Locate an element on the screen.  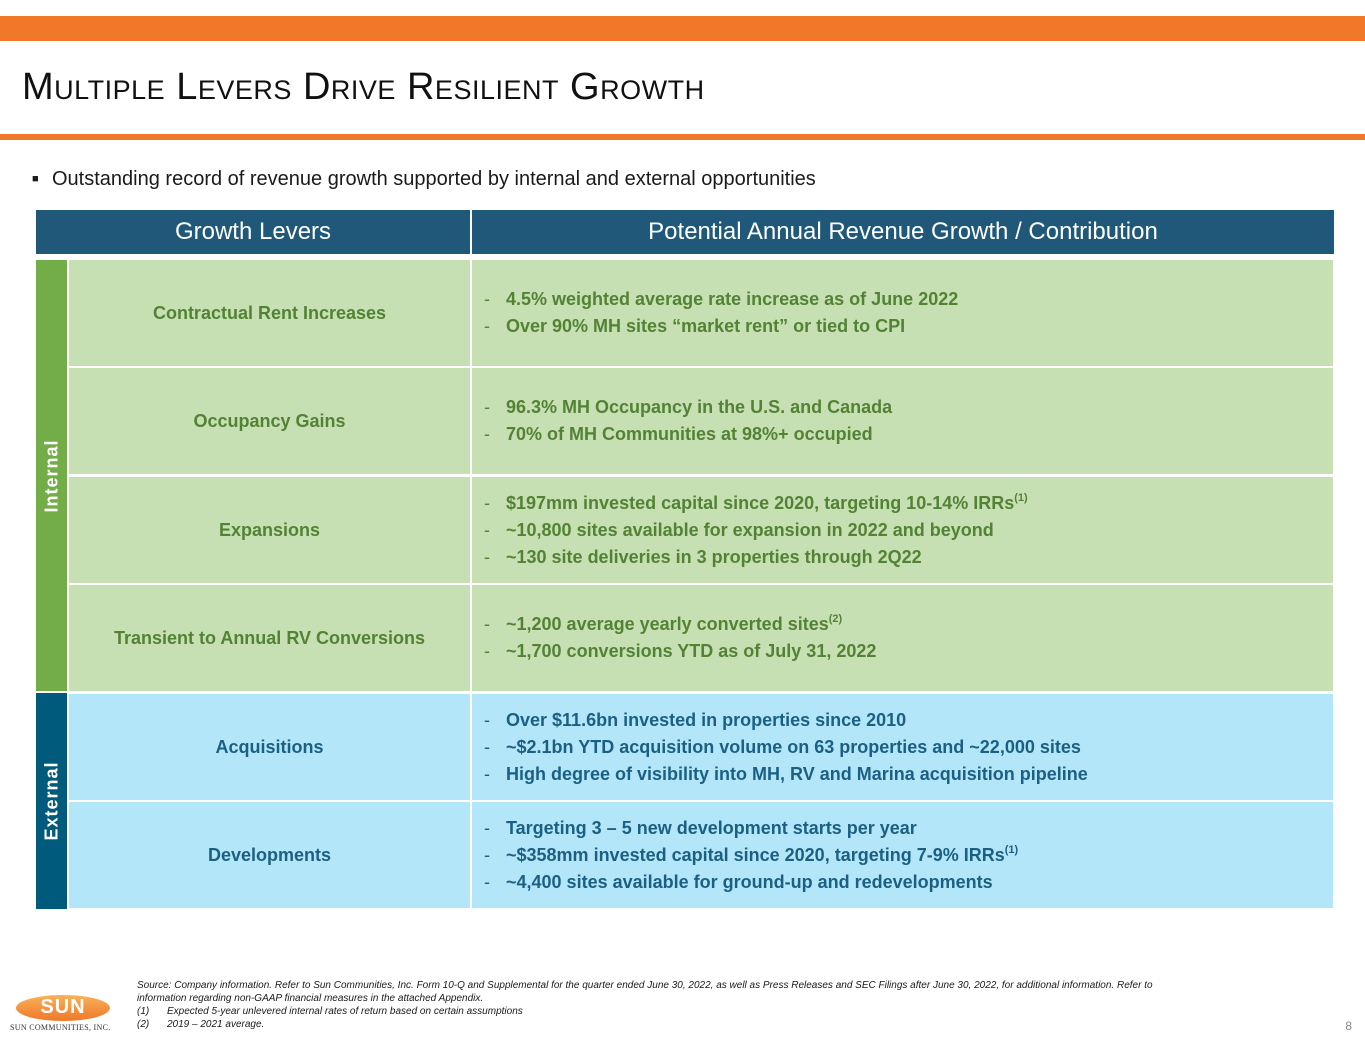
table-row-lever: Contractual Rent Increases is located at coordinates (269, 313).